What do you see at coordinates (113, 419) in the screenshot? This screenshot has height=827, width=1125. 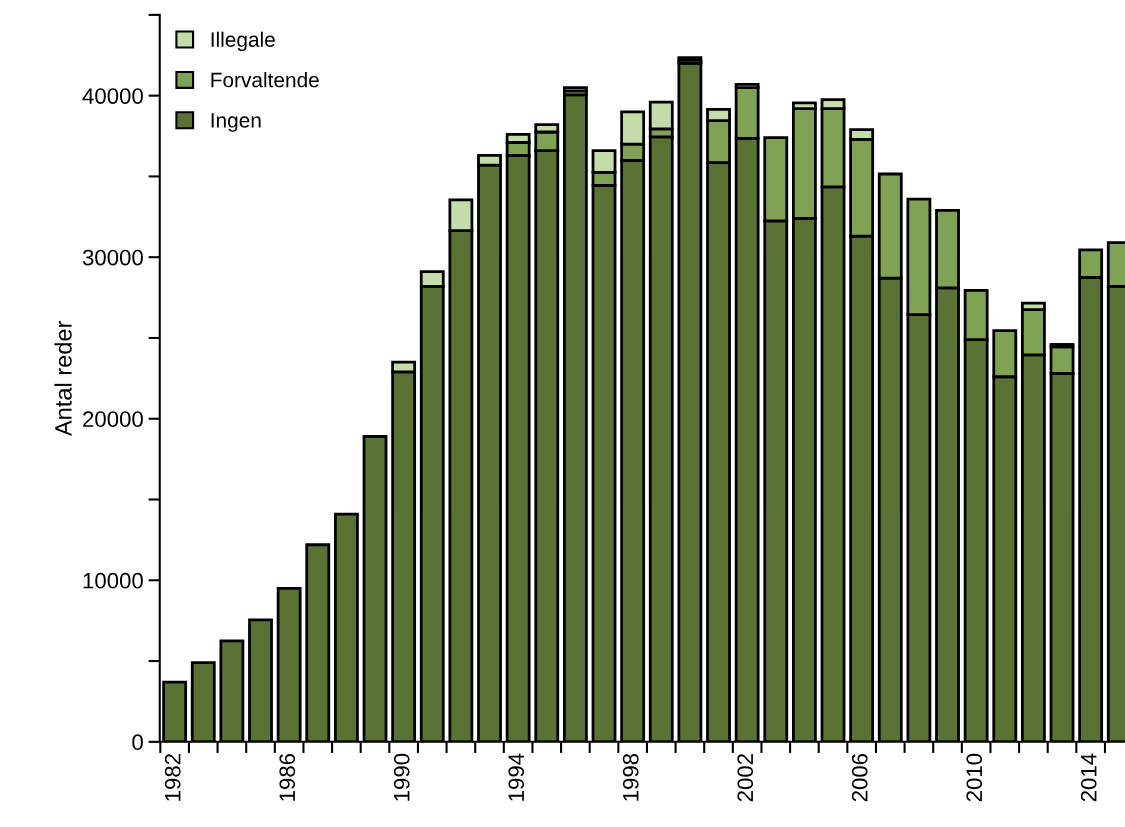 I see `y-tick-label: 20000` at bounding box center [113, 419].